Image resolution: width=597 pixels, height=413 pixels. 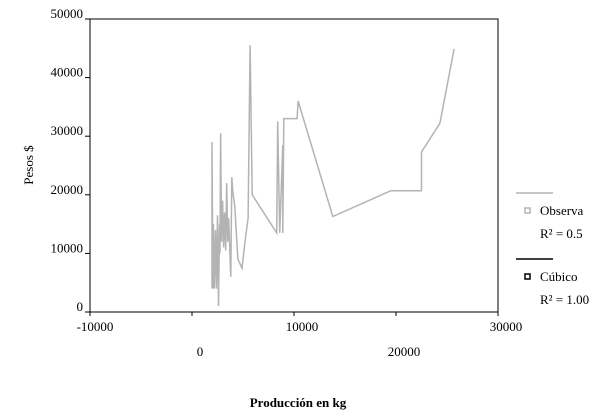 I want to click on legend-note: R² = 1.00, so click(x=564, y=299).